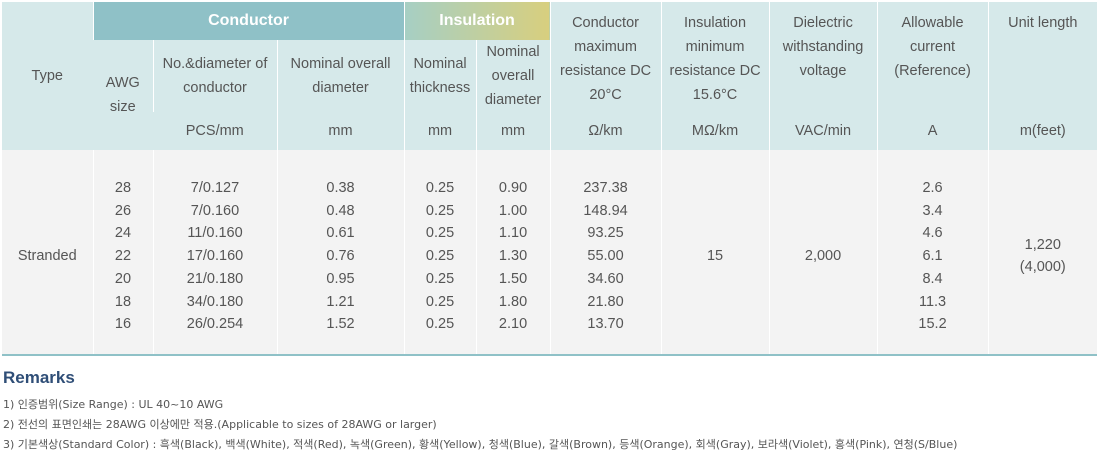 The height and width of the screenshot is (452, 1098). What do you see at coordinates (123, 95) in the screenshot?
I see `header-awg: AWG size` at bounding box center [123, 95].